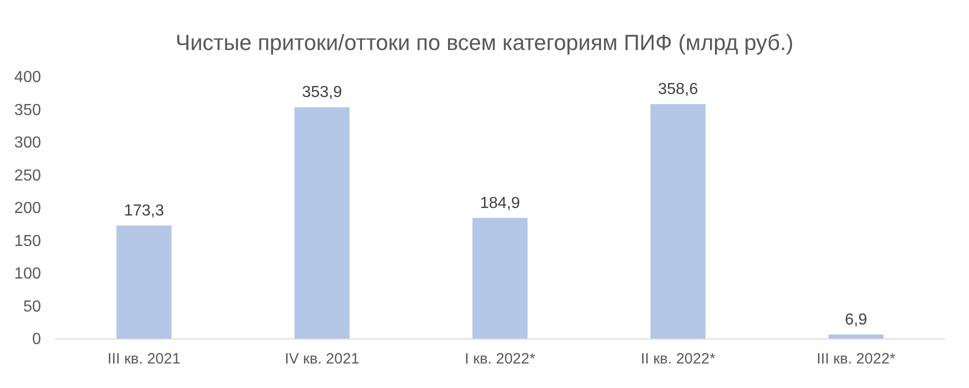  What do you see at coordinates (322, 359) in the screenshot?
I see `x-tick-label: IV кв. 2021` at bounding box center [322, 359].